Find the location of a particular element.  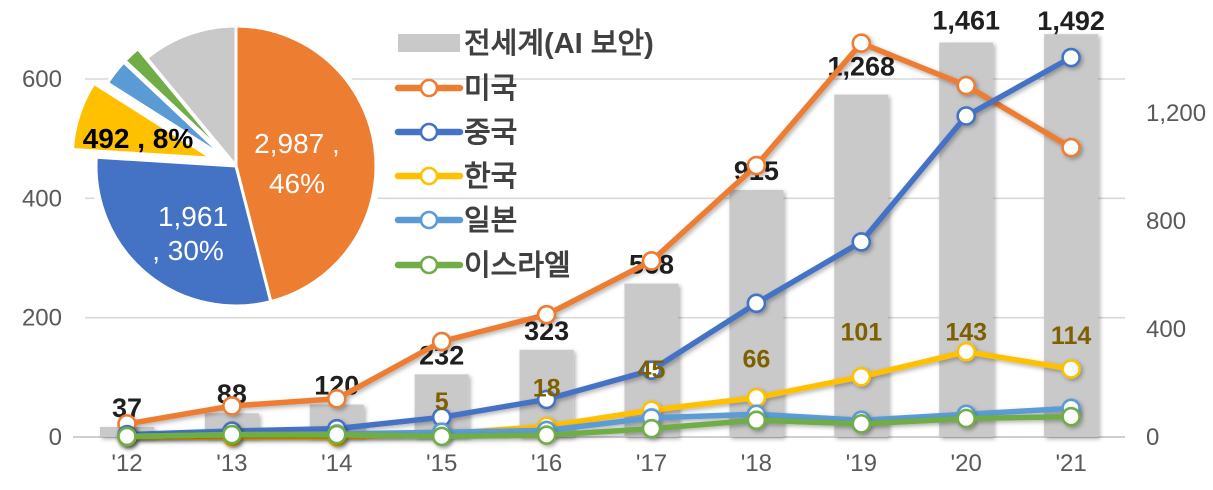

marker-usa-'13 is located at coordinates (232, 406).